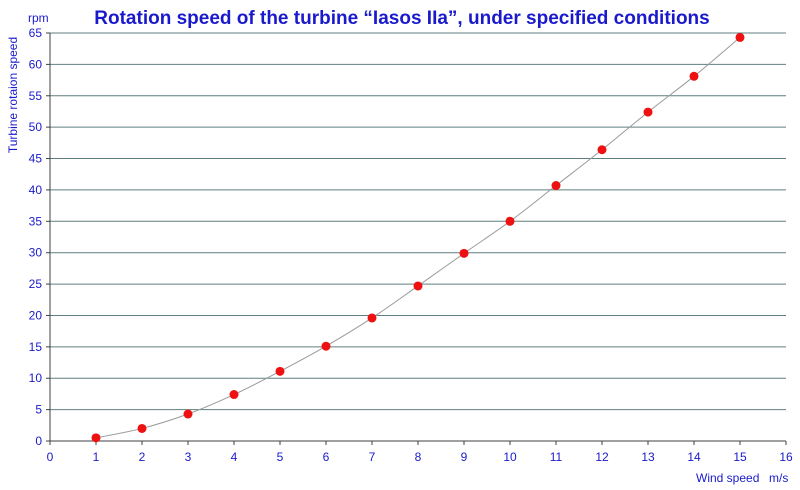 Image resolution: width=800 pixels, height=490 pixels. I want to click on y-tick-label: 50, so click(36, 127).